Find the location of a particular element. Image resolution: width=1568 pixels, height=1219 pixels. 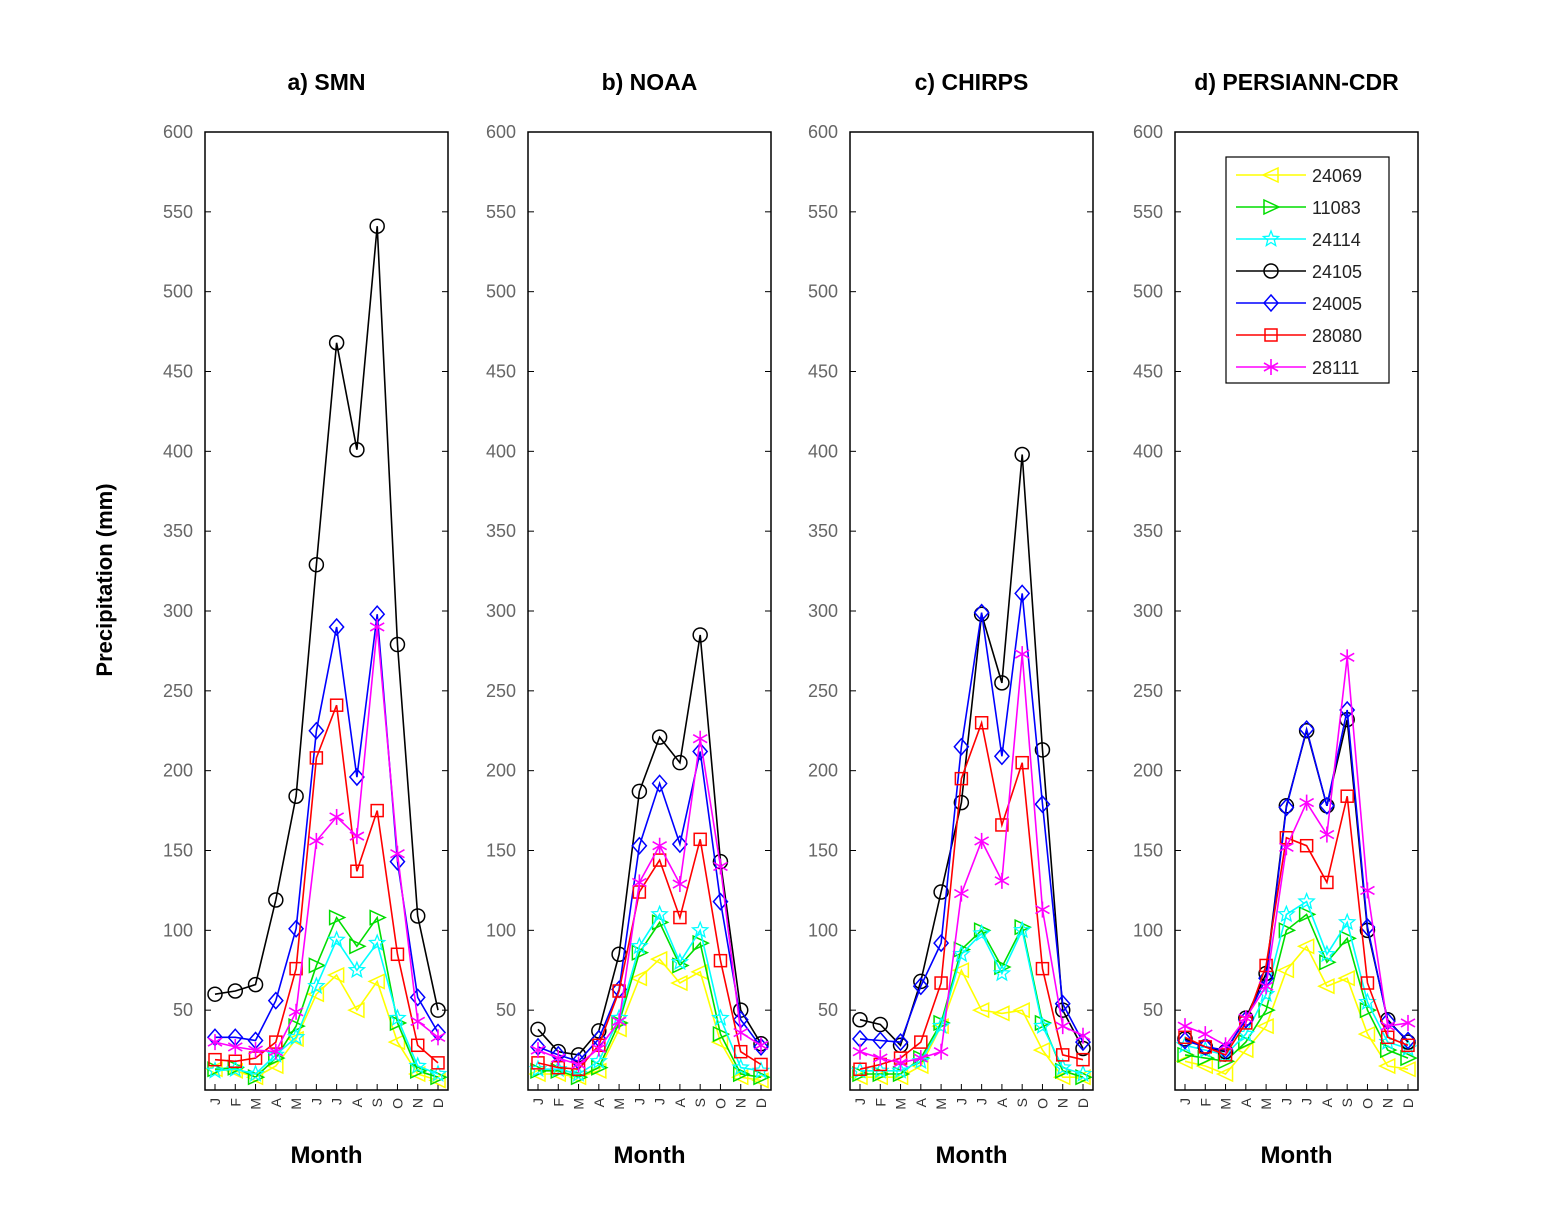

y-tick-label: 450 is located at coordinates (823, 372).